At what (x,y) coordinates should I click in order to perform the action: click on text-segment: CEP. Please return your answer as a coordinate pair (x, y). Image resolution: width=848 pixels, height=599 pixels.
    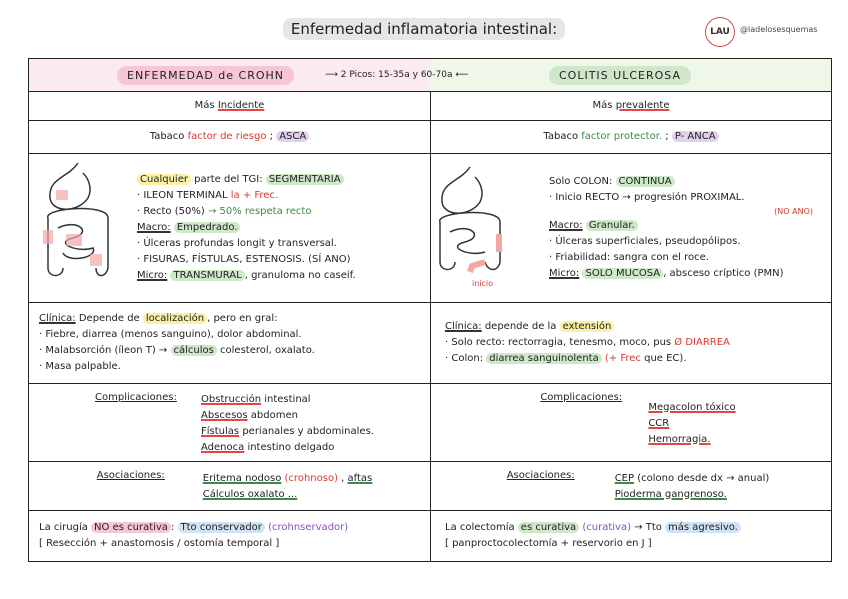
    Looking at the image, I should click on (624, 478).